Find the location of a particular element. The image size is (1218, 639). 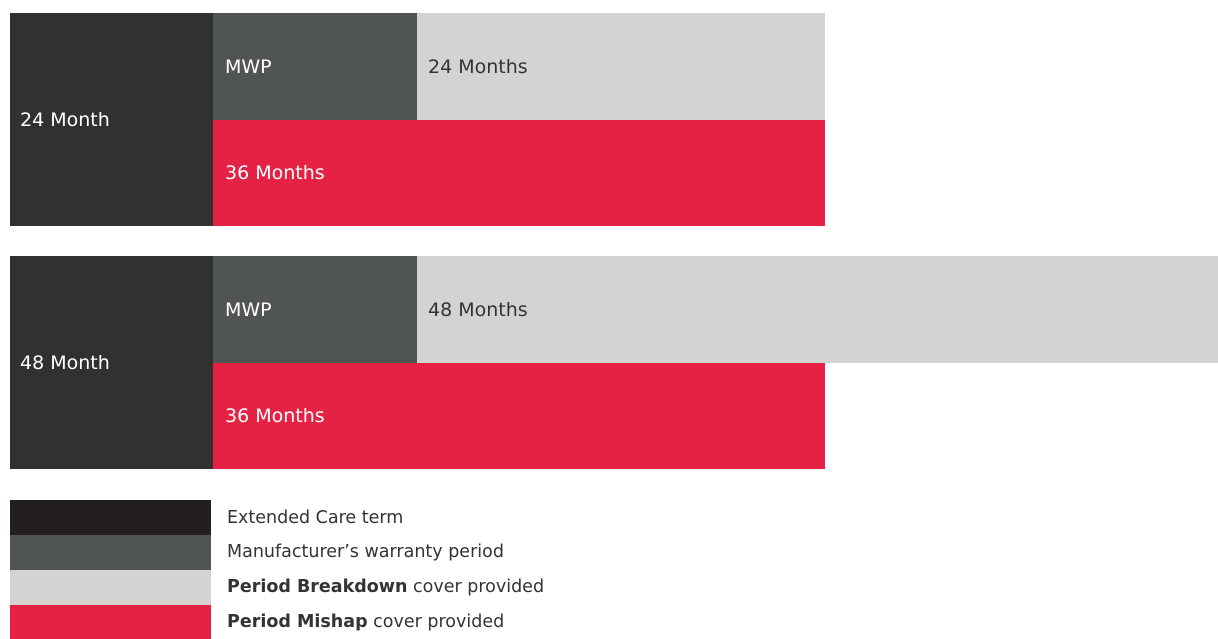

breakdown-label: 48 Months is located at coordinates (478, 309).